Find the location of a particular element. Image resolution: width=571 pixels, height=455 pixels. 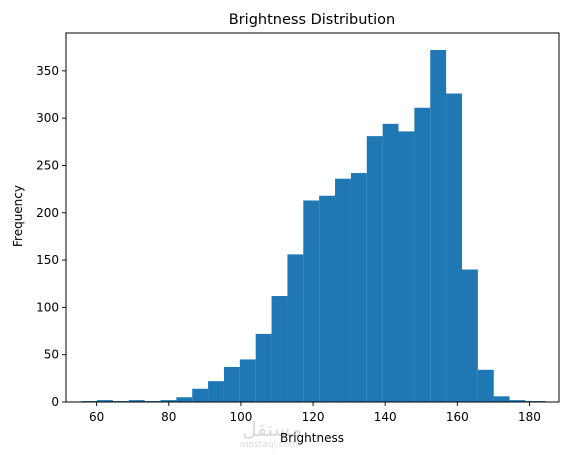

y-tick-label: 50 is located at coordinates (51, 355).